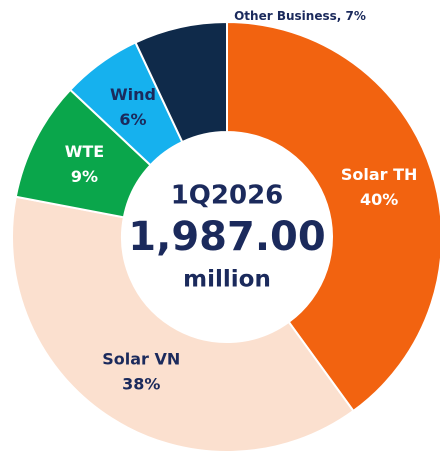  Describe the element at coordinates (133, 94) in the screenshot. I see `category-label: Wind` at that location.